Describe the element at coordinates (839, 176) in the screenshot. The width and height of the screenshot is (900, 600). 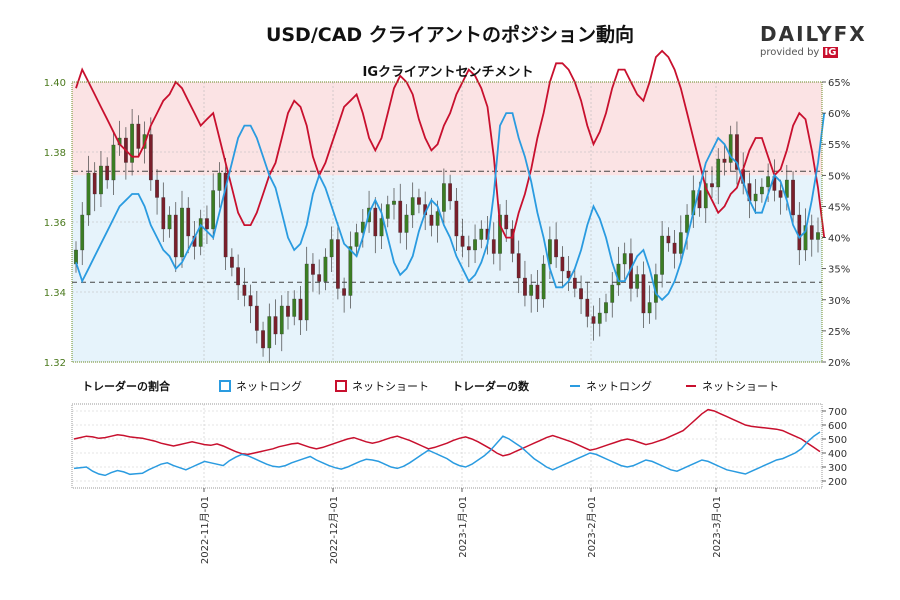
I see `percent-tick-label: 50%` at that location.